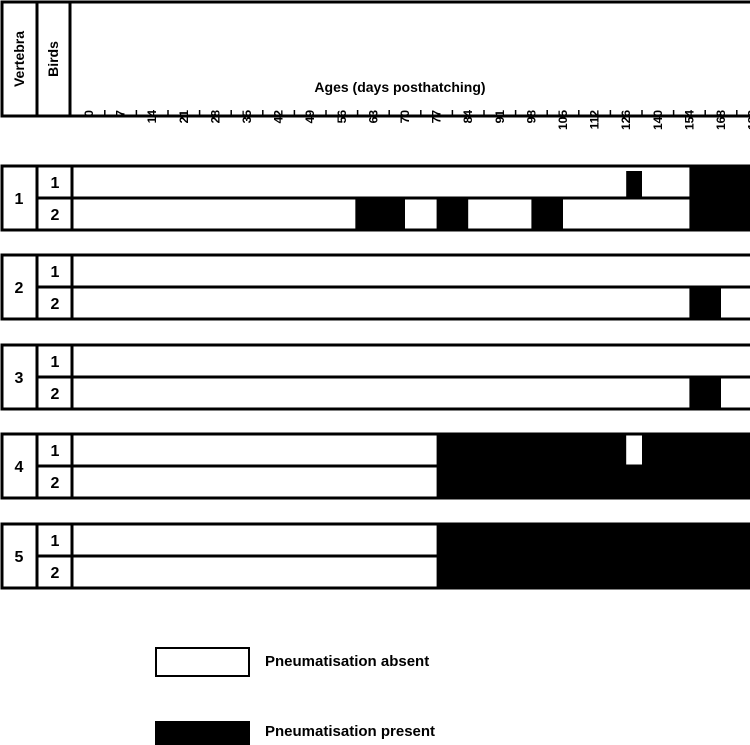 The height and width of the screenshot is (745, 750). I want to click on age-tick-label: 105, so click(563, 120).